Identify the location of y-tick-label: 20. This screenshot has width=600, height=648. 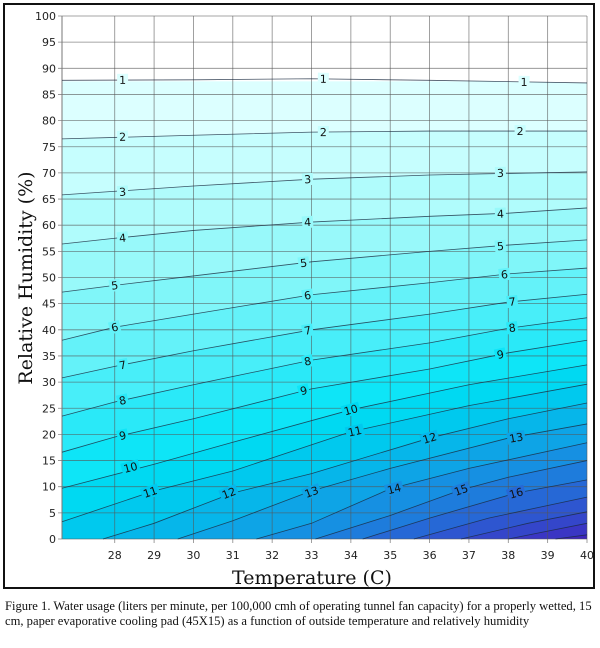
(49, 434).